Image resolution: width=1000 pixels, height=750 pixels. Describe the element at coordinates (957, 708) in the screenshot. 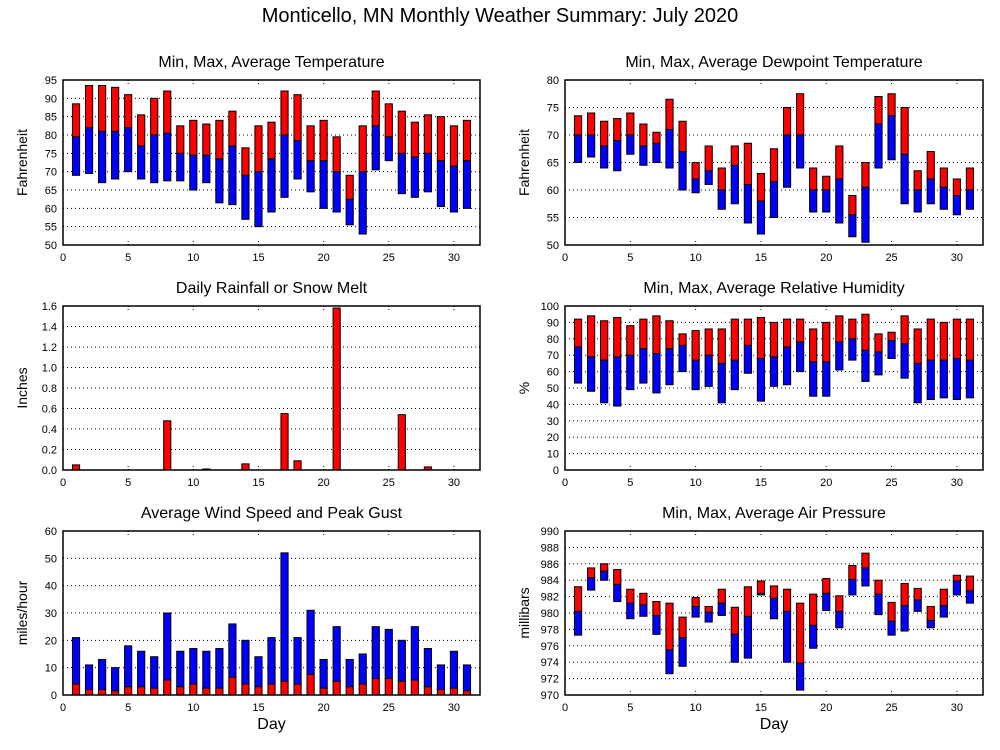

I see `pressure-xtick-label: 30` at that location.